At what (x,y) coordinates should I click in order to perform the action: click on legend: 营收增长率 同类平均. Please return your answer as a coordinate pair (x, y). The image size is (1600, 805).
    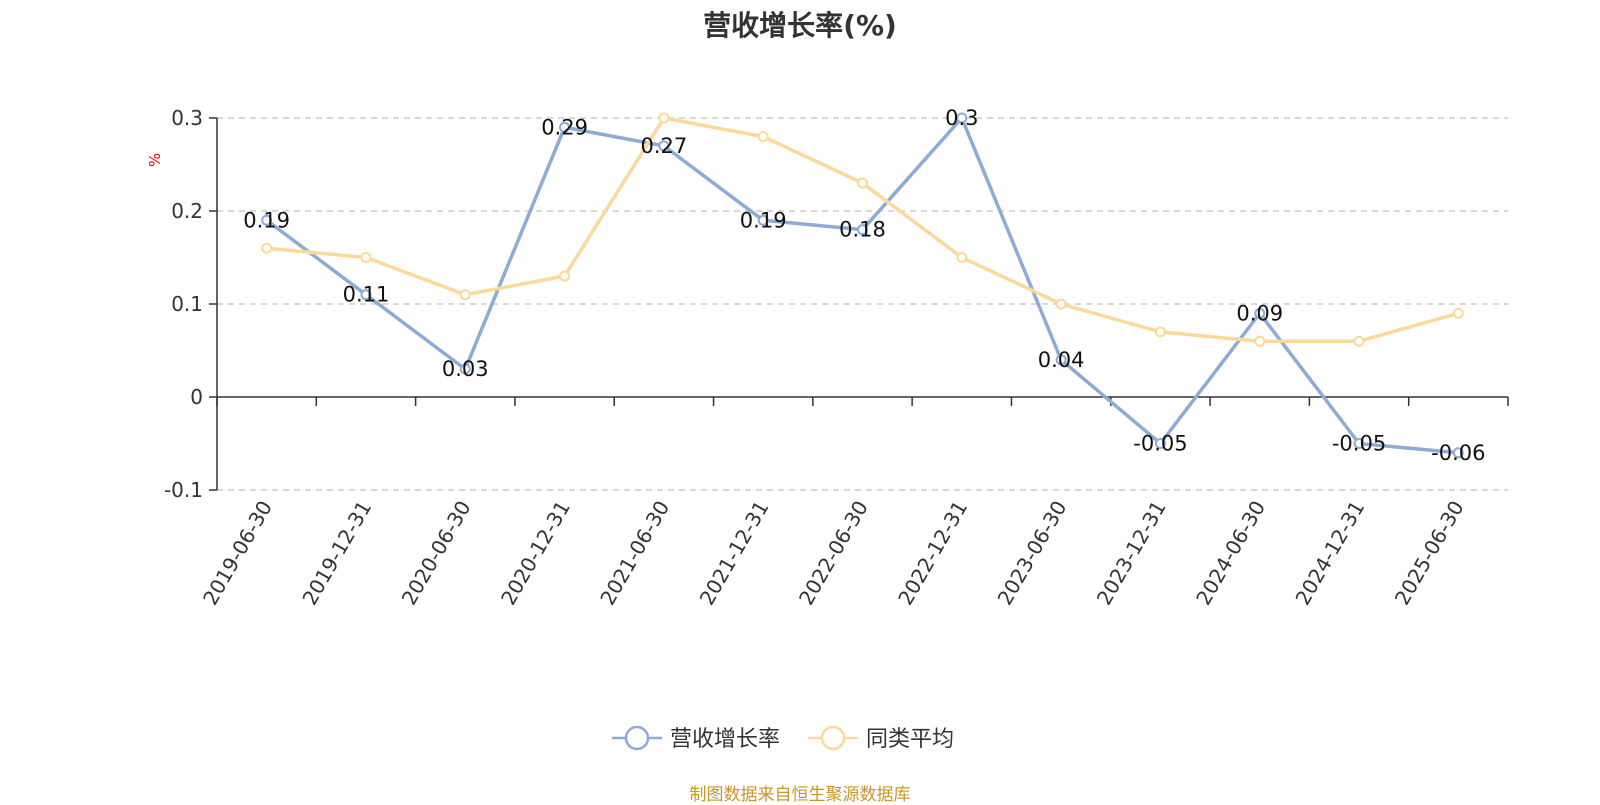
    Looking at the image, I should click on (783, 738).